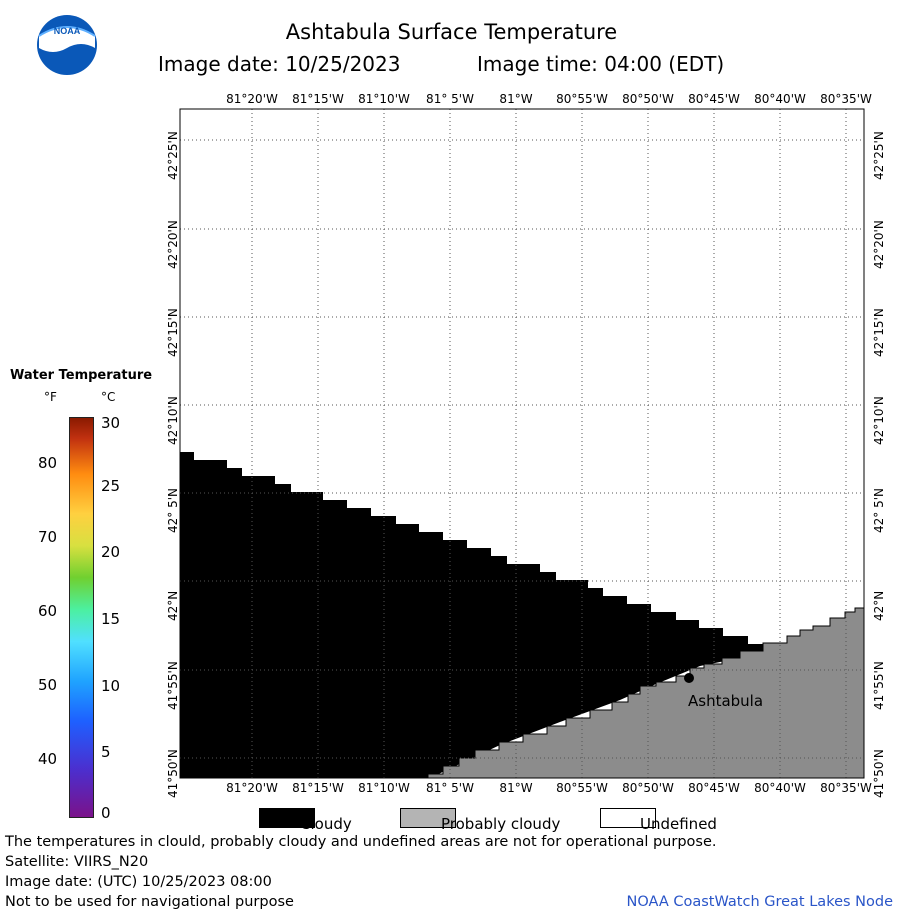 The image size is (903, 919). Describe the element at coordinates (501, 824) in the screenshot. I see `probably-cloudy-label: Probably cloudy` at that location.